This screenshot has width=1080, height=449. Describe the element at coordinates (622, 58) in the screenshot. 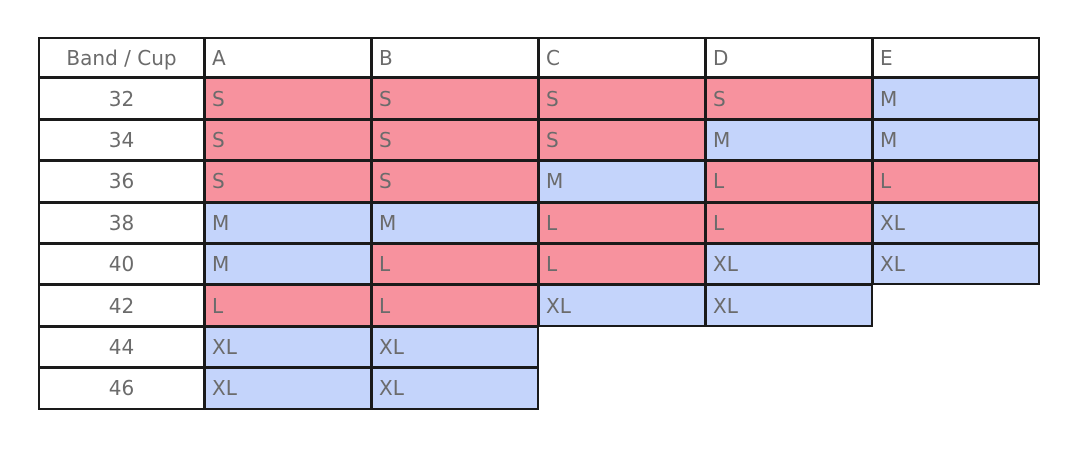

I see `header-cup: C` at that location.